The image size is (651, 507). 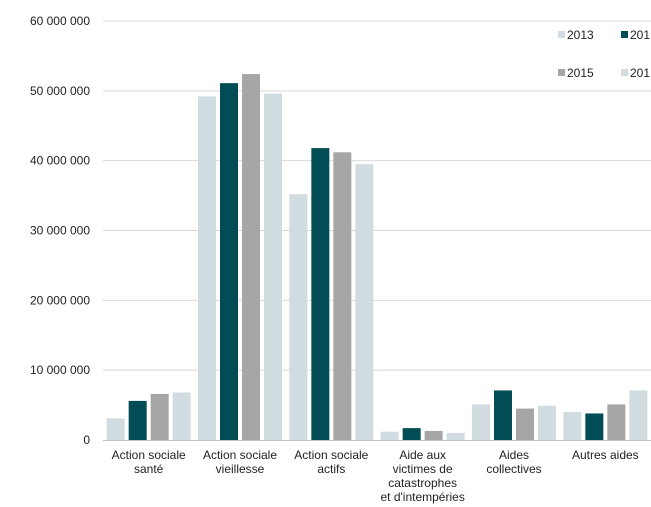 What do you see at coordinates (422, 497) in the screenshot?
I see `x-tick-label-line: et d'intempéries` at bounding box center [422, 497].